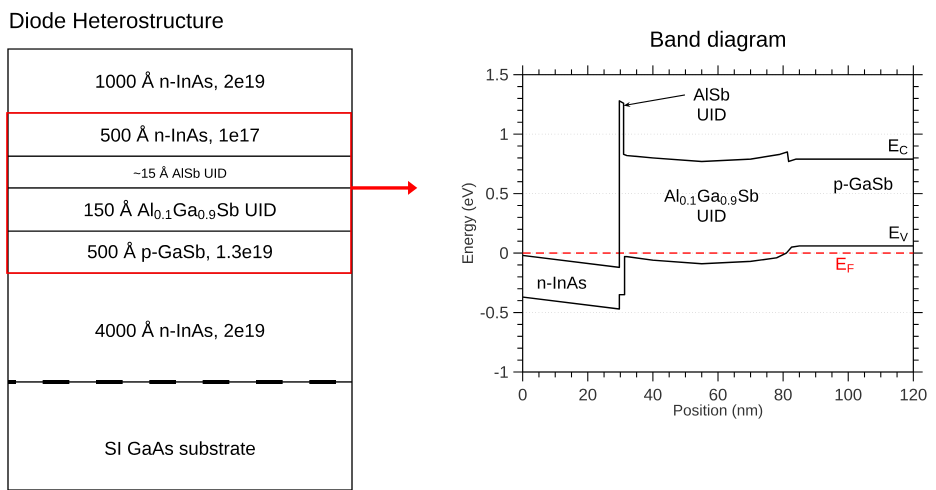  I want to click on x-axis-title: Position (nm), so click(718, 411).